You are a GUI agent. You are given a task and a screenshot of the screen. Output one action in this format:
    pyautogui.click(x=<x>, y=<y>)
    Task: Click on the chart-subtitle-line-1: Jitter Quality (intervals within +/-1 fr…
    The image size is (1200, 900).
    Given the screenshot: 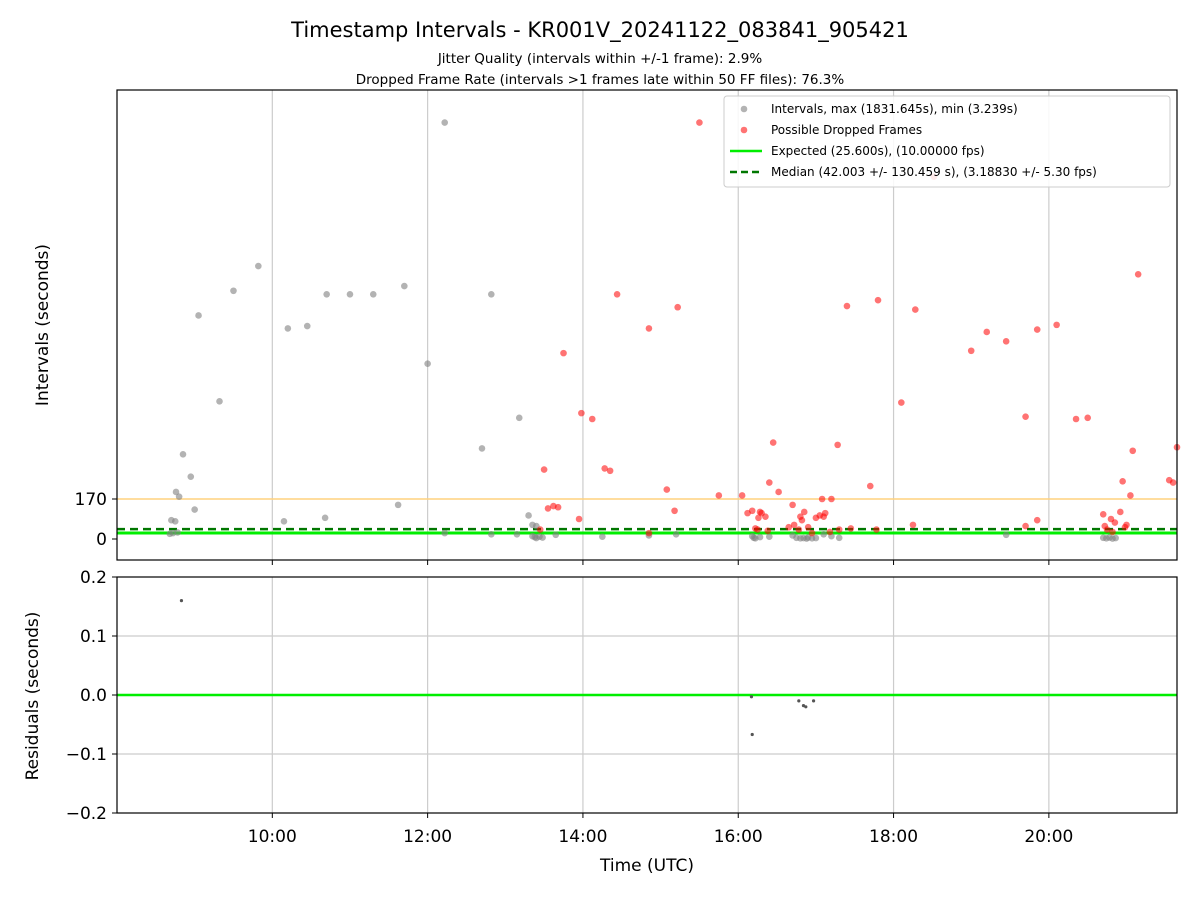 What is the action you would take?
    pyautogui.click(x=600, y=59)
    